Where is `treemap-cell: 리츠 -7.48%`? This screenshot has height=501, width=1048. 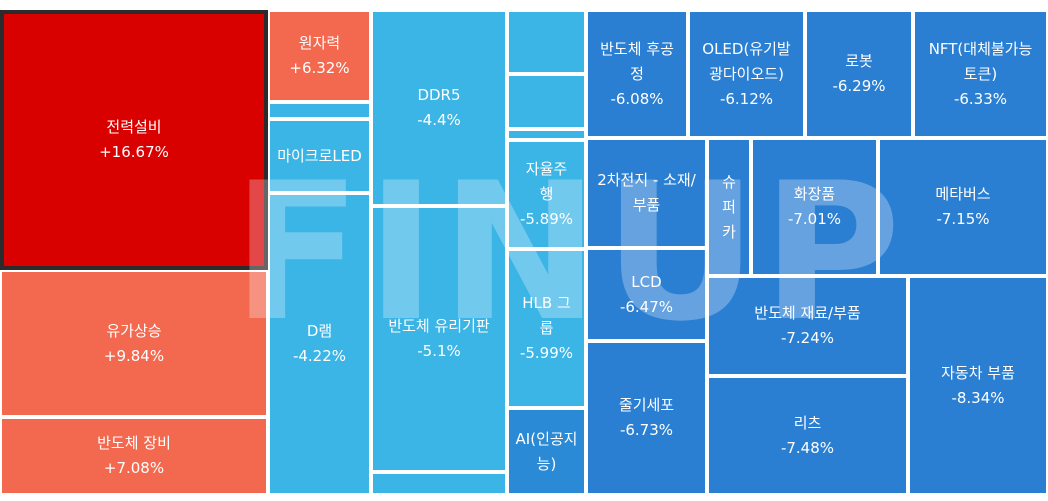
treemap-cell: 리츠 -7.48% is located at coordinates (807, 435).